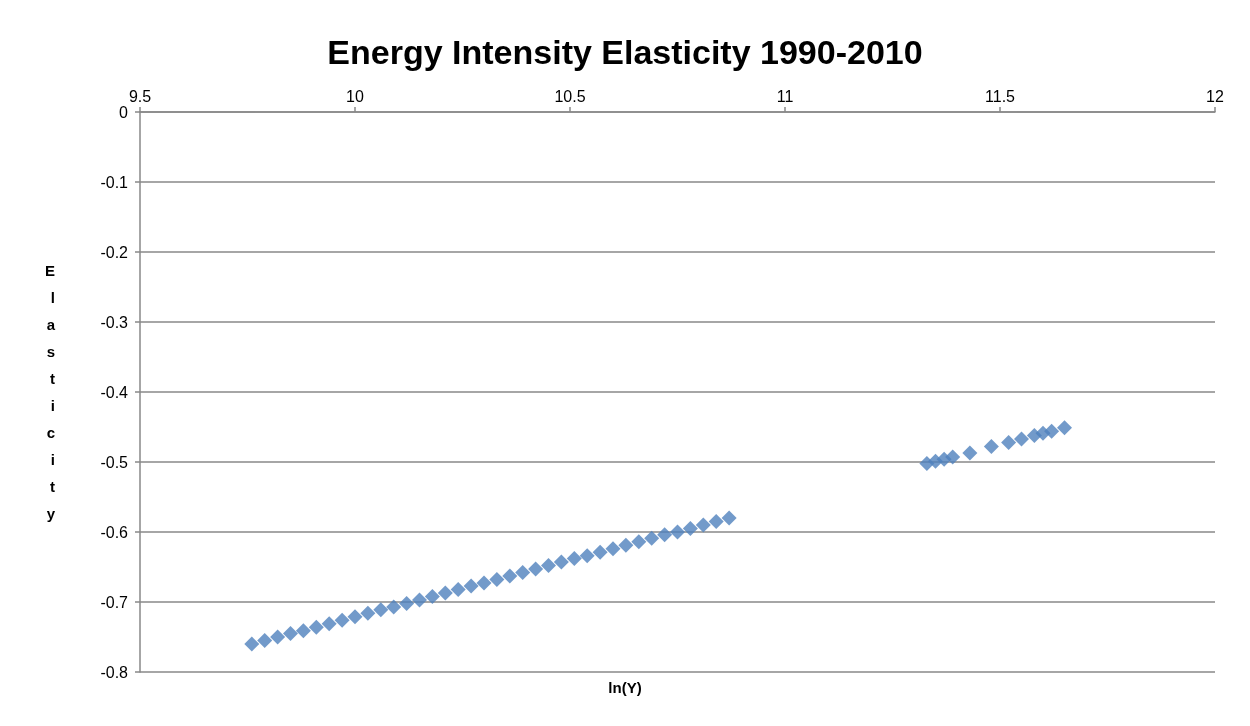 The width and height of the screenshot is (1250, 726). I want to click on x-tick-label: 9.5, so click(140, 96).